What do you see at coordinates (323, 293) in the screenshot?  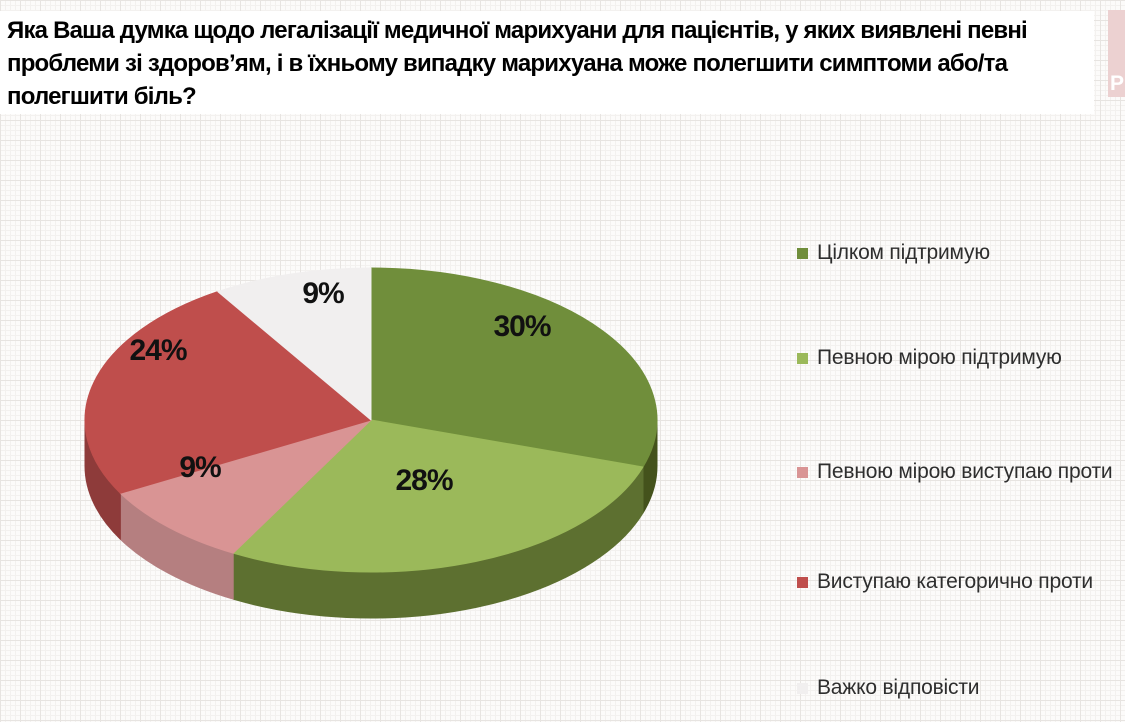 I see `pie-data-label-4: 9%` at bounding box center [323, 293].